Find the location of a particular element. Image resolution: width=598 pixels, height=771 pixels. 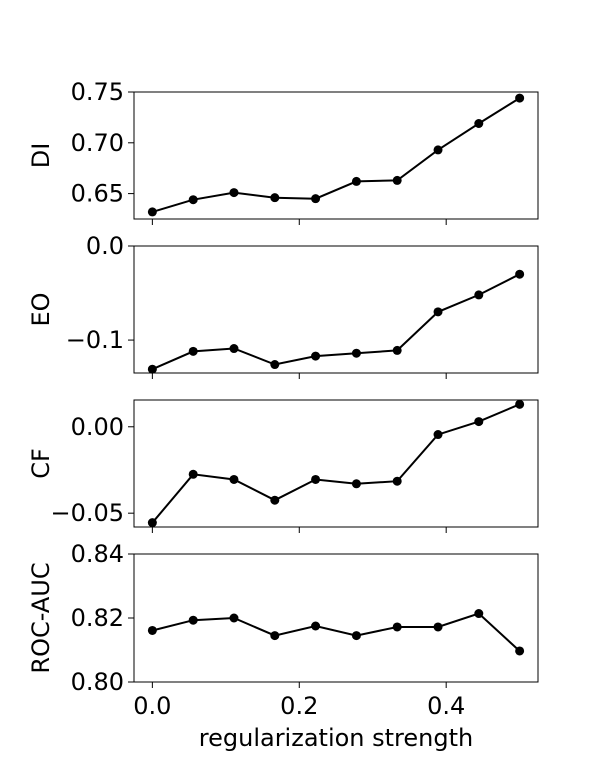

subplot-1-ytick-label: 0.65 is located at coordinates (97, 194).